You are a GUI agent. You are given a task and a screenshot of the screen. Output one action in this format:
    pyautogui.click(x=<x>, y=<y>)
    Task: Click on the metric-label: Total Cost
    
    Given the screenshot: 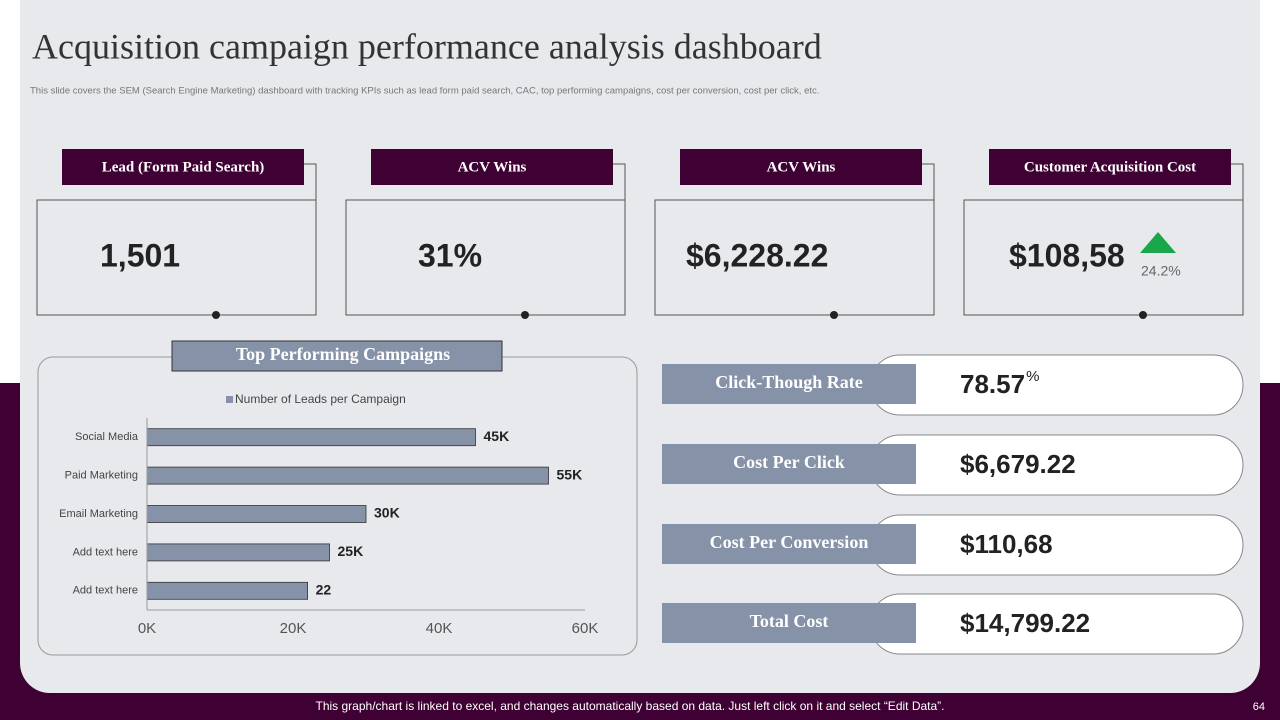 What is the action you would take?
    pyautogui.click(x=789, y=621)
    